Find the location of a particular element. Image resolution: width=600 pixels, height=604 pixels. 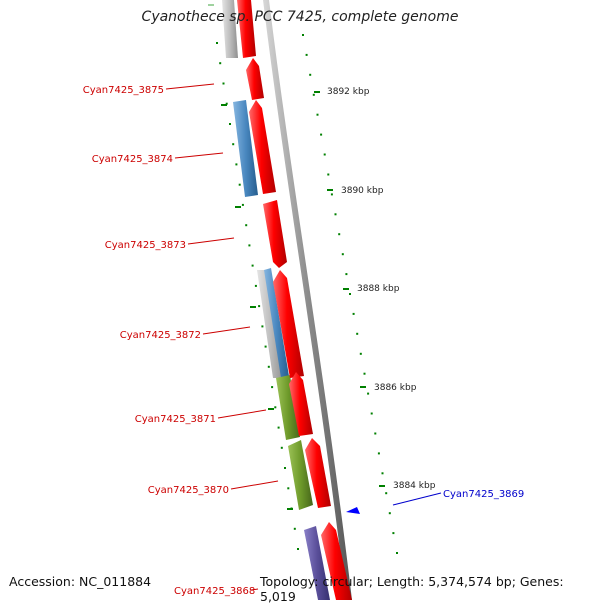

map-title: Cyanothece sp. PCC 7425, complete genome is located at coordinates (300, 17).